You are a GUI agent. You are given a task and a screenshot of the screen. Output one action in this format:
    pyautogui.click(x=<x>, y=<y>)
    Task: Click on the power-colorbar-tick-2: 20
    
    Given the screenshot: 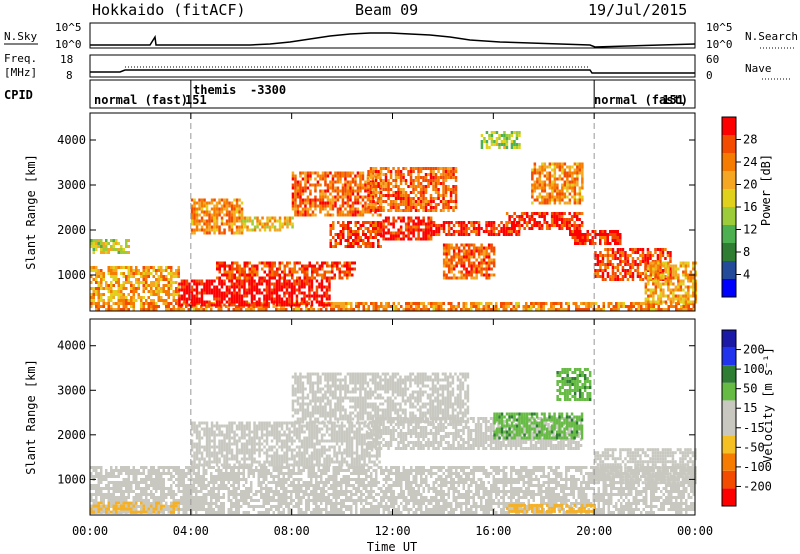 What is the action you would take?
    pyautogui.click(x=750, y=185)
    